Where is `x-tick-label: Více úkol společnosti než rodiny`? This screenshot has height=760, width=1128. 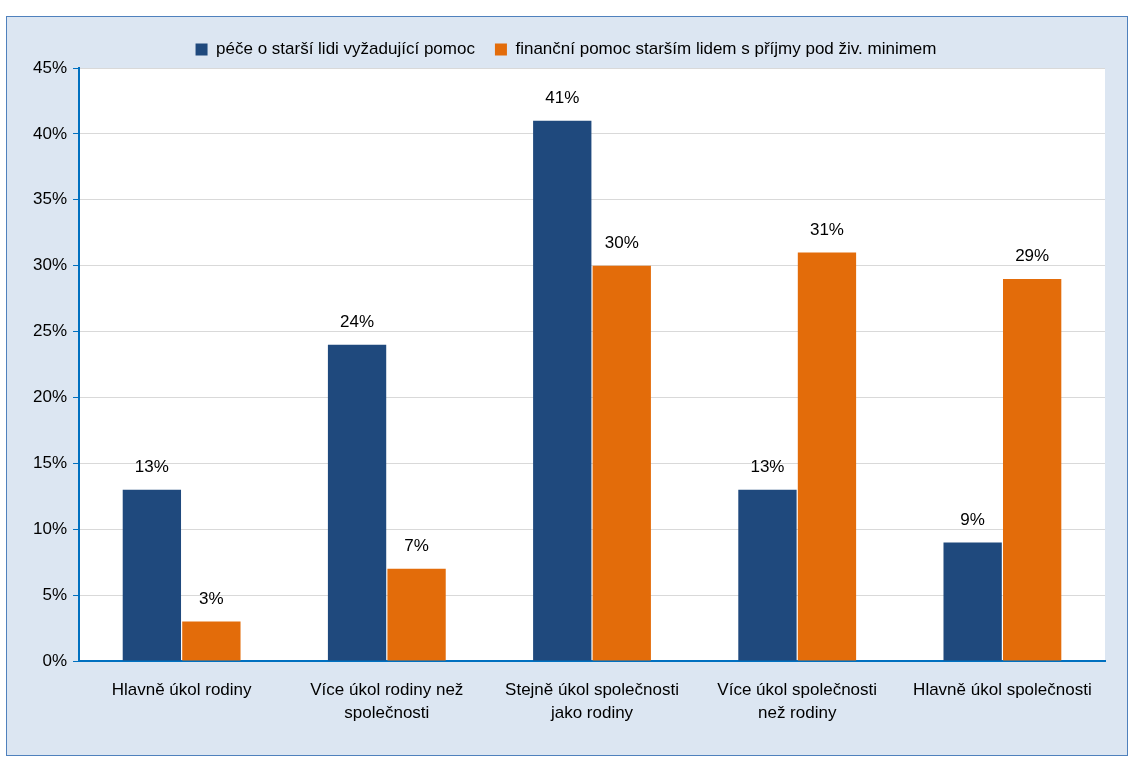 x-tick-label: Více úkol společnosti než rodiny is located at coordinates (797, 701).